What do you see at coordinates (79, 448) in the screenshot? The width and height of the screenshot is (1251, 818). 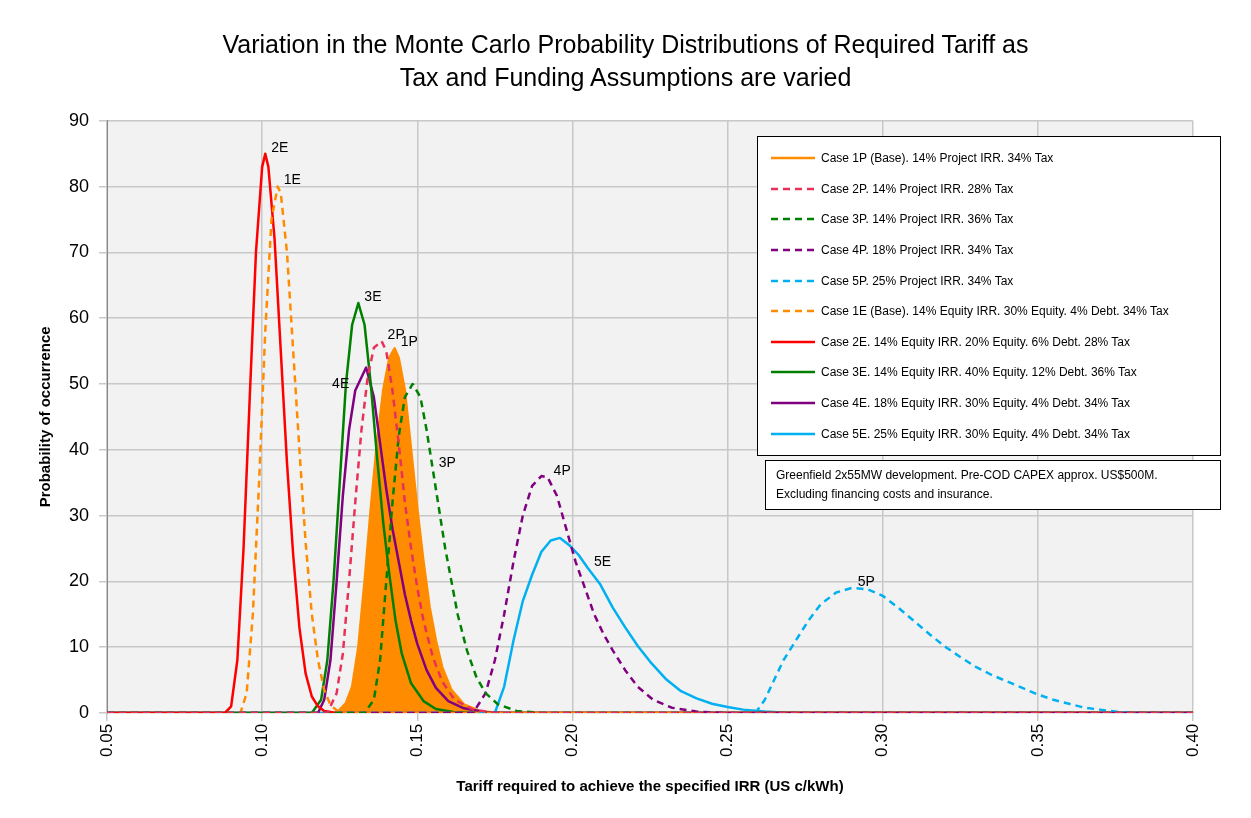 I see `y-tick-label: 40` at bounding box center [79, 448].